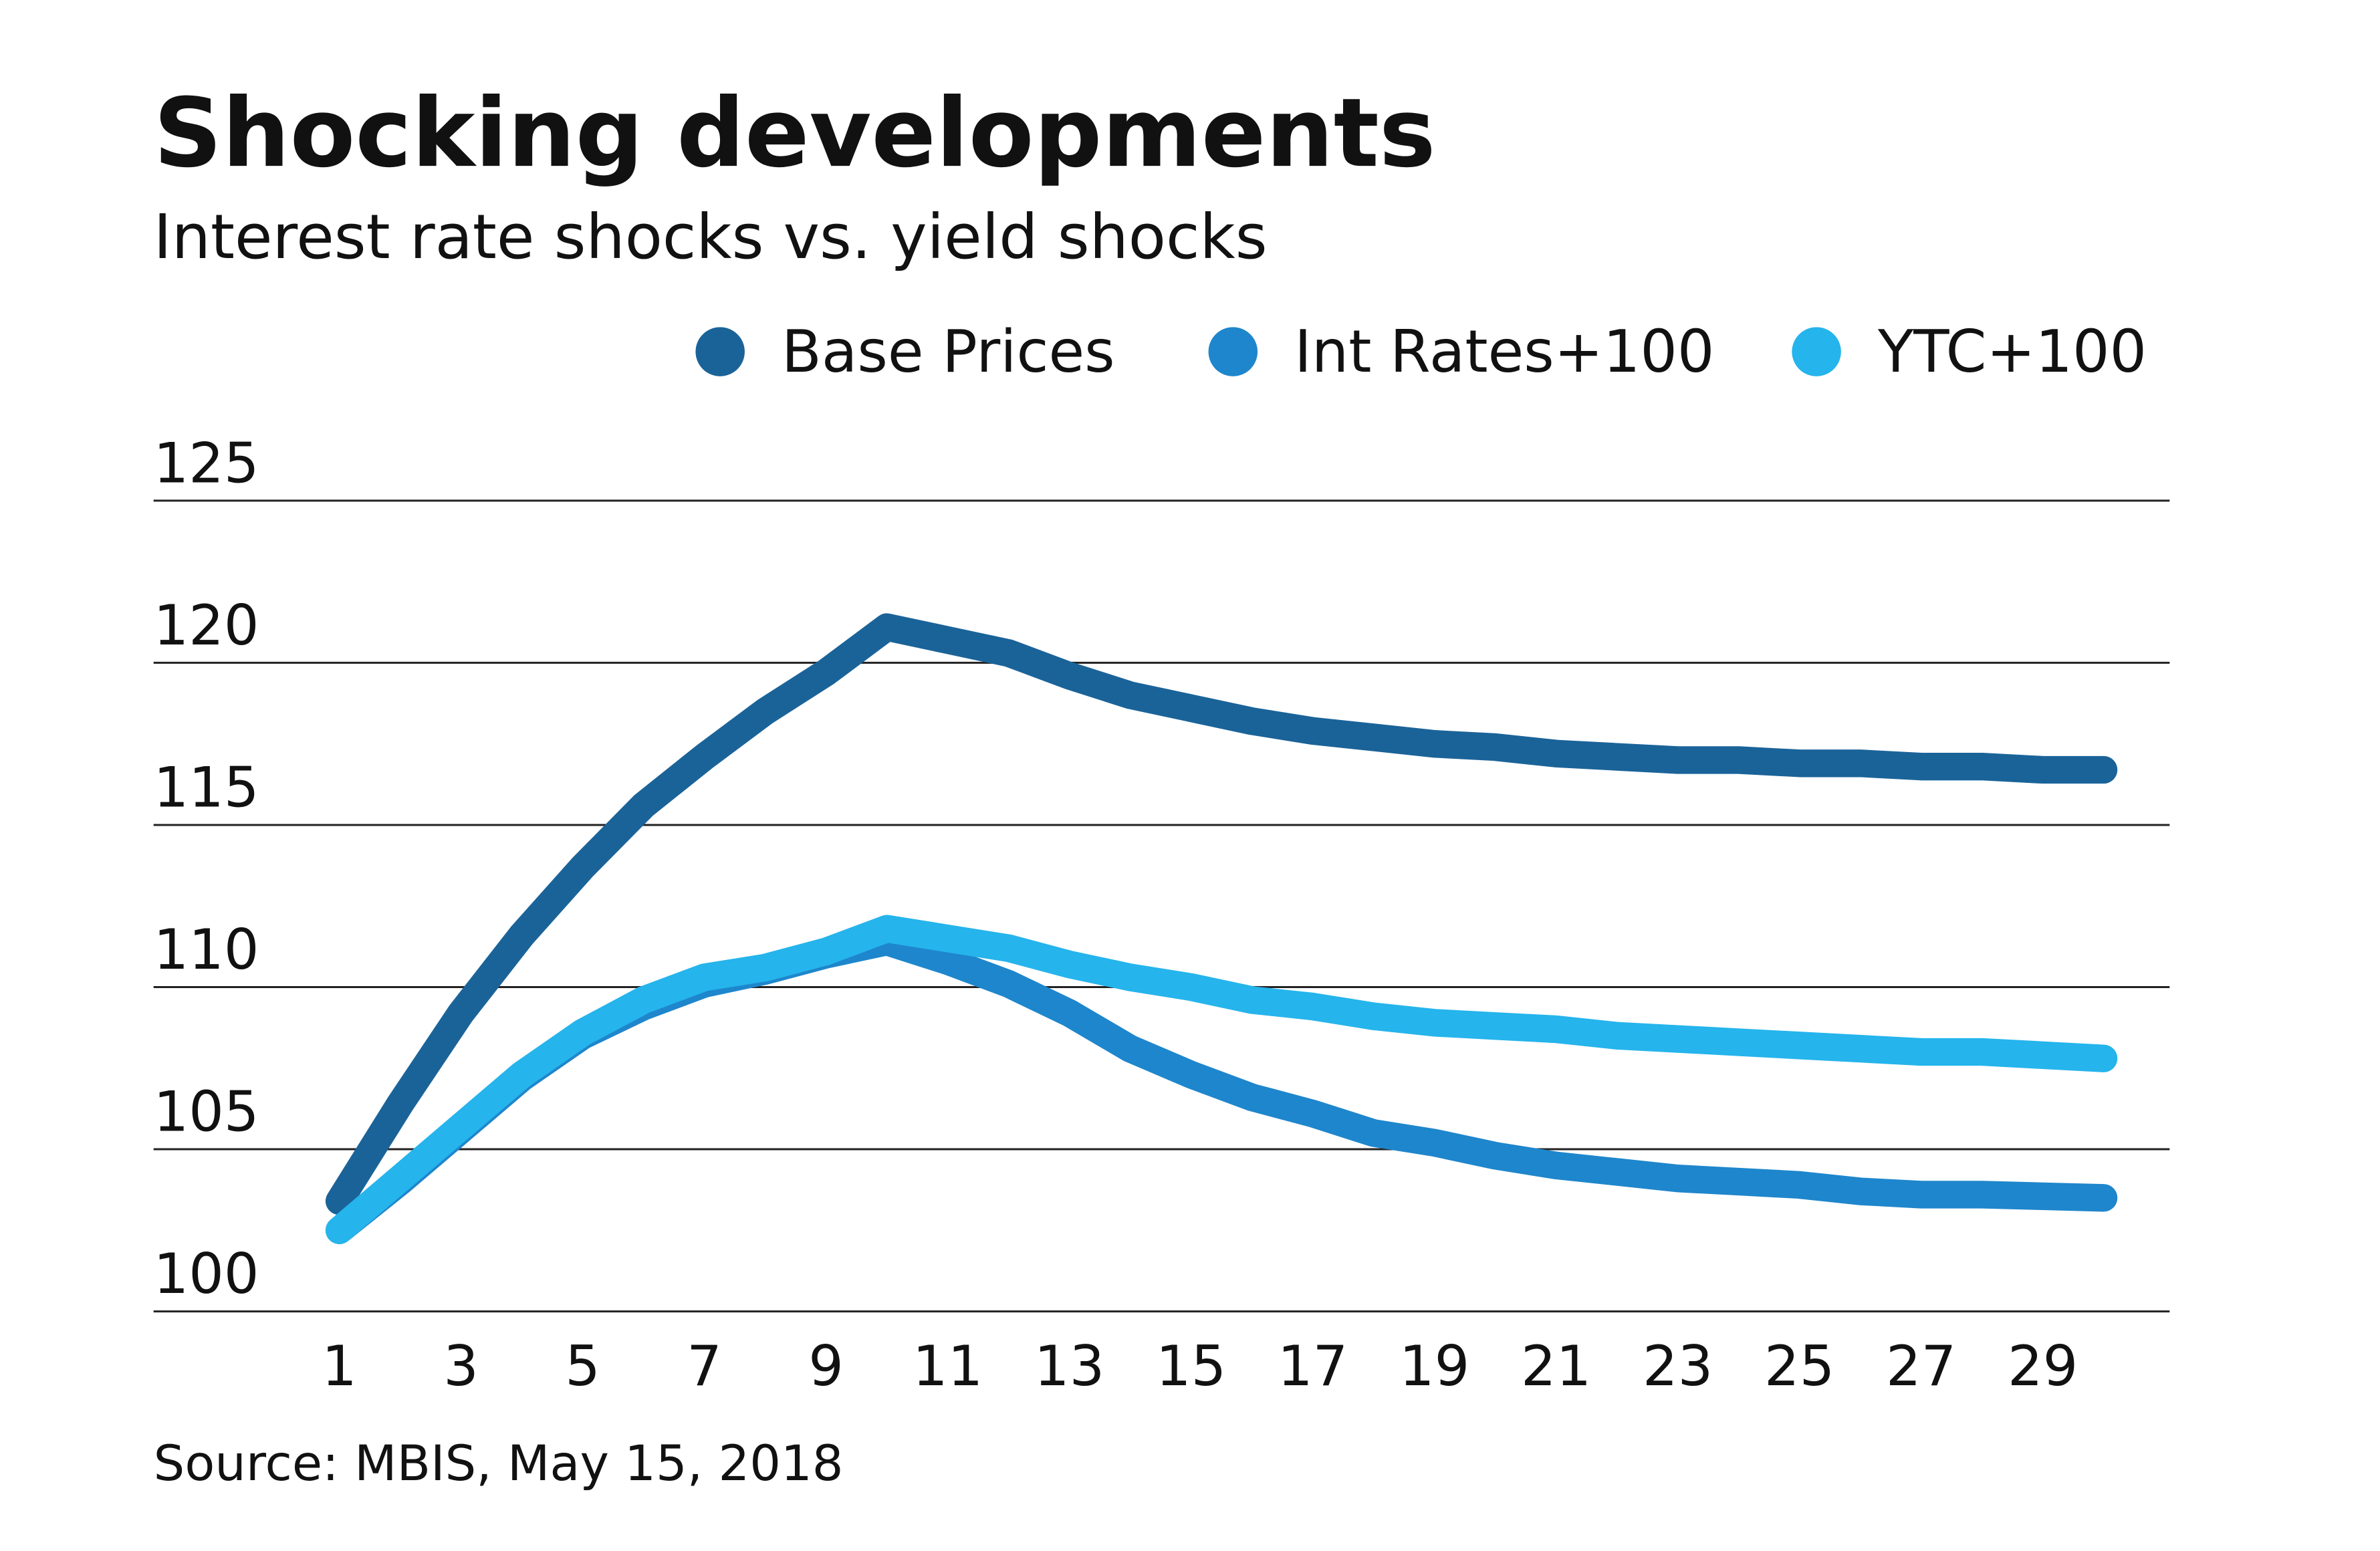 Image resolution: width=2380 pixels, height=1551 pixels. Describe the element at coordinates (704, 1366) in the screenshot. I see `x-tick-label: 7` at that location.